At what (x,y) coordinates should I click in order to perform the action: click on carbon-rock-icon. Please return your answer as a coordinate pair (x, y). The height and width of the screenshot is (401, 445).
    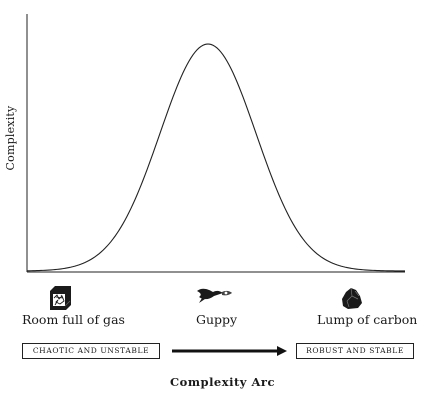
    Looking at the image, I should click on (352, 298).